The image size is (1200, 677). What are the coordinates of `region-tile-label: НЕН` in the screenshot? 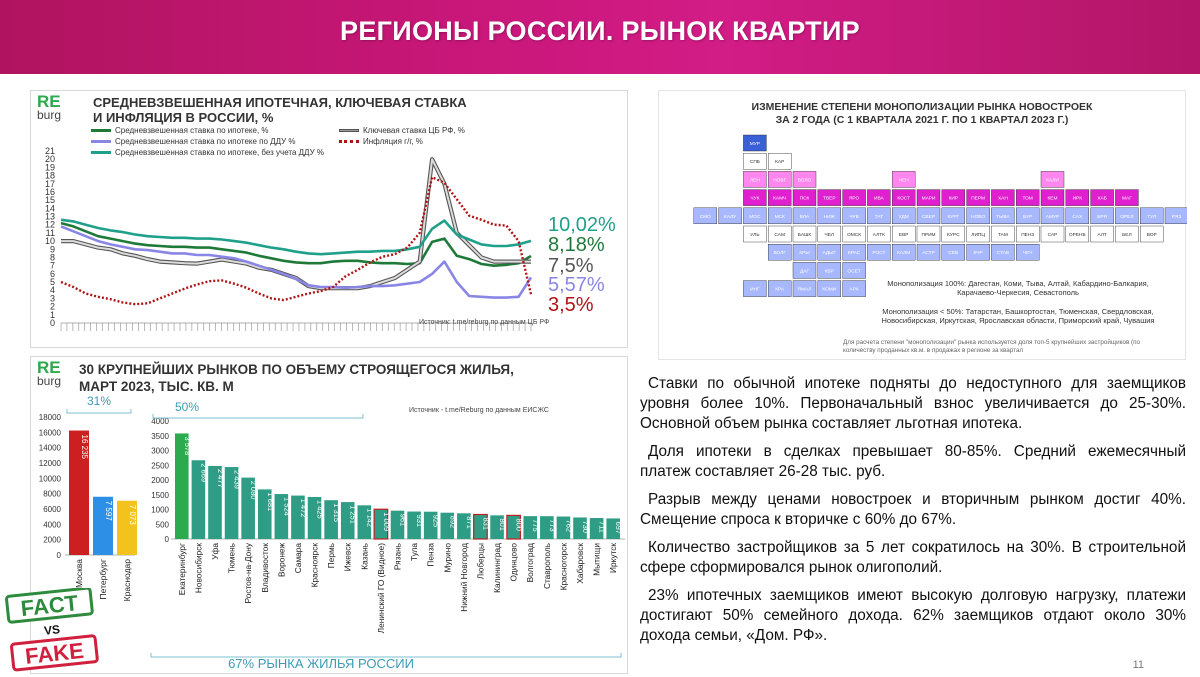 It's located at (904, 180).